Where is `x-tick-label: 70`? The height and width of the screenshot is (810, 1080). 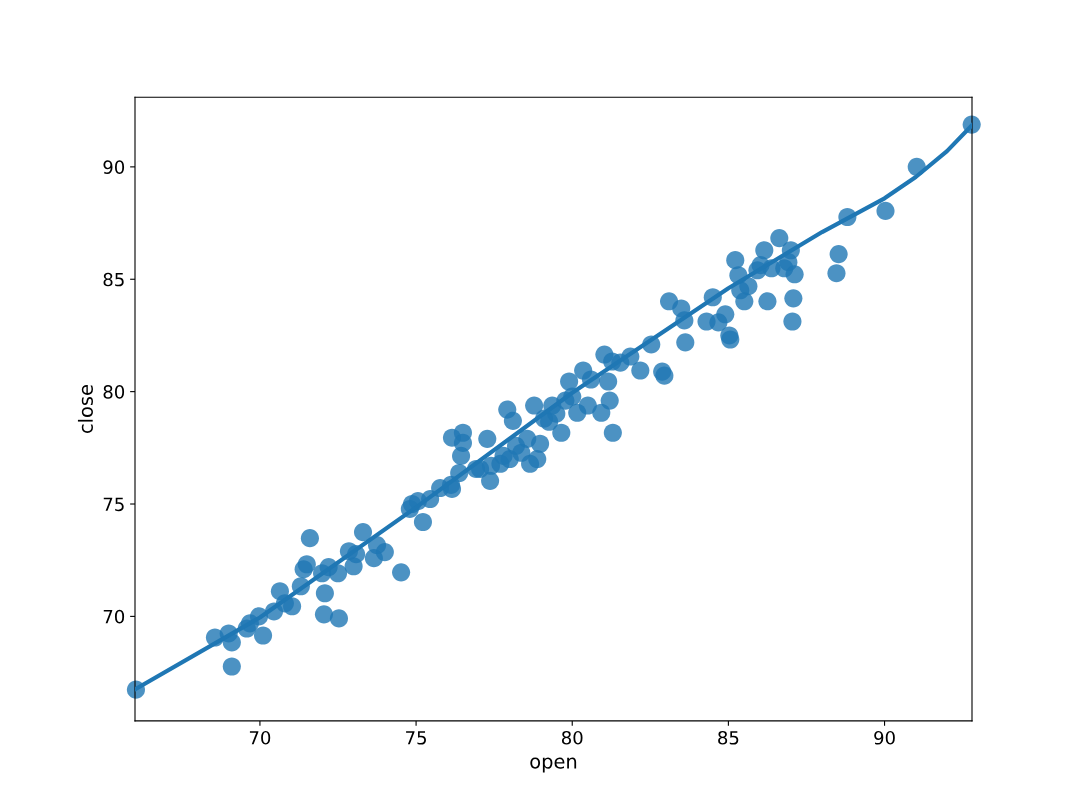 x-tick-label: 70 is located at coordinates (260, 737).